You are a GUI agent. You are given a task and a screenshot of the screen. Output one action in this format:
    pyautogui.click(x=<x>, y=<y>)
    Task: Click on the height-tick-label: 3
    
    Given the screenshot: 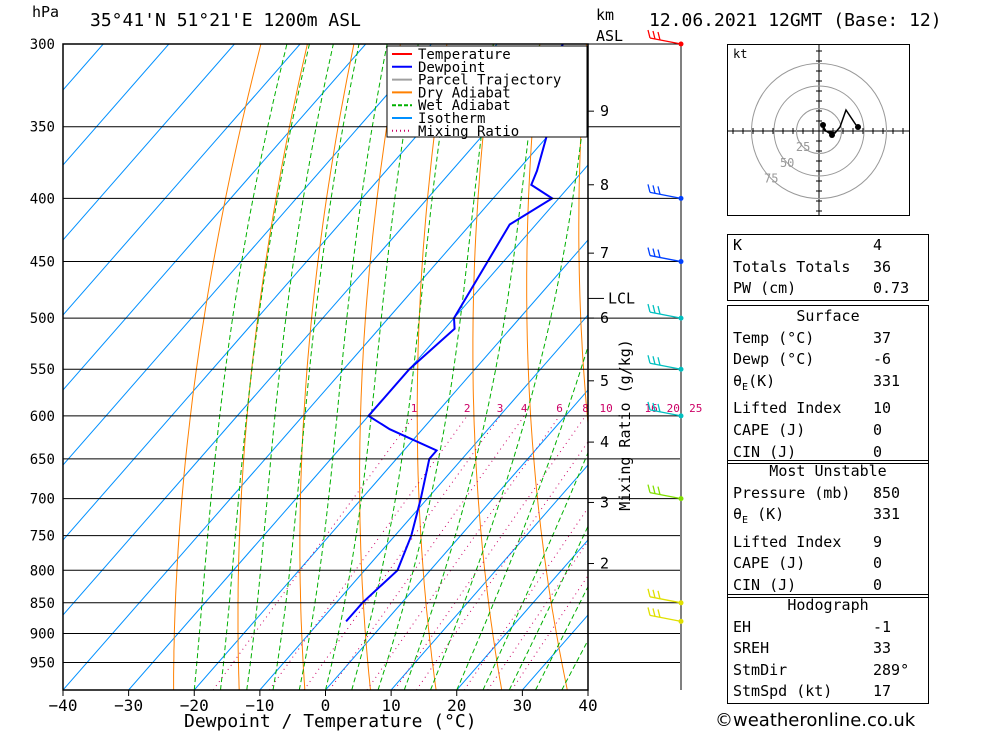 What is the action you would take?
    pyautogui.click(x=604, y=502)
    